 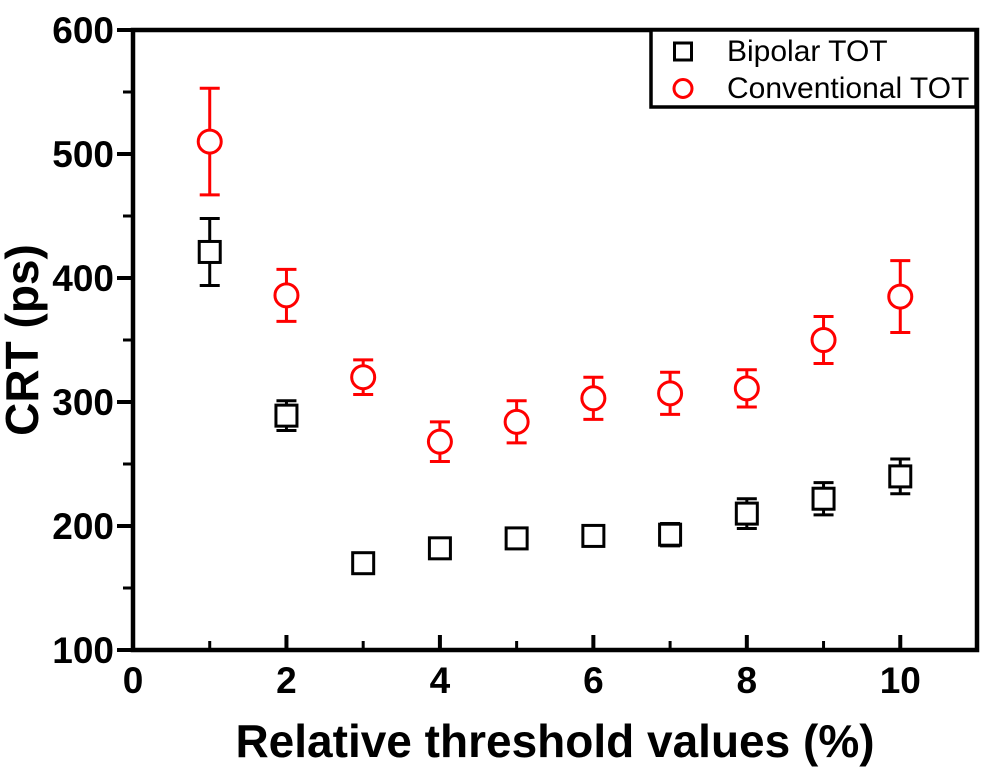 What do you see at coordinates (83, 402) in the screenshot?
I see `y-tick-label: 300` at bounding box center [83, 402].